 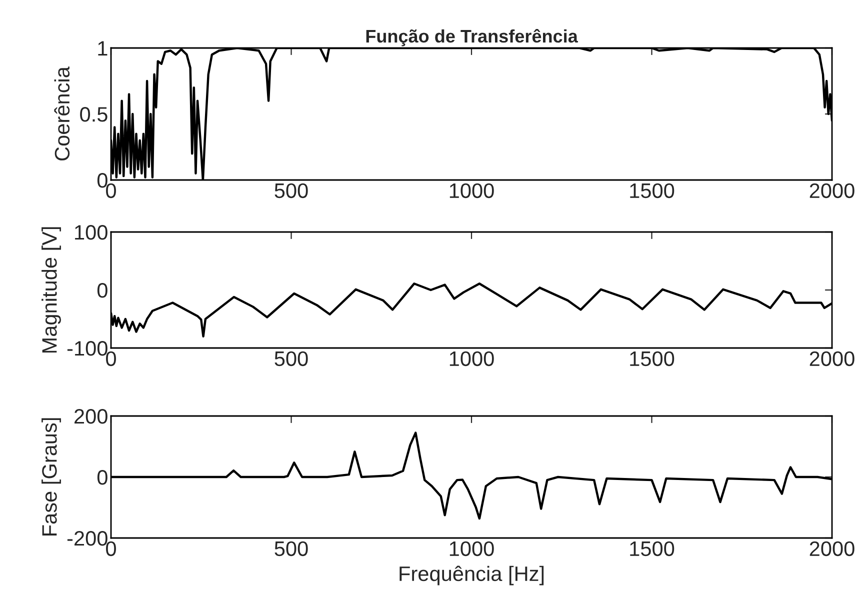 What do you see at coordinates (87, 348) in the screenshot?
I see `y-tick-label: -100` at bounding box center [87, 348].